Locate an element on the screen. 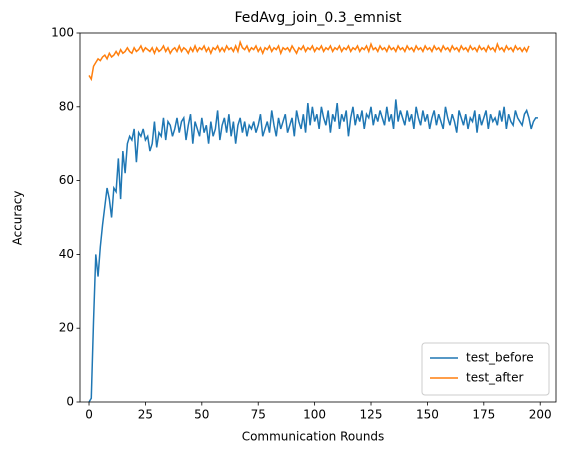 The image size is (571, 455). y-tick-label: 80 is located at coordinates (66, 106).